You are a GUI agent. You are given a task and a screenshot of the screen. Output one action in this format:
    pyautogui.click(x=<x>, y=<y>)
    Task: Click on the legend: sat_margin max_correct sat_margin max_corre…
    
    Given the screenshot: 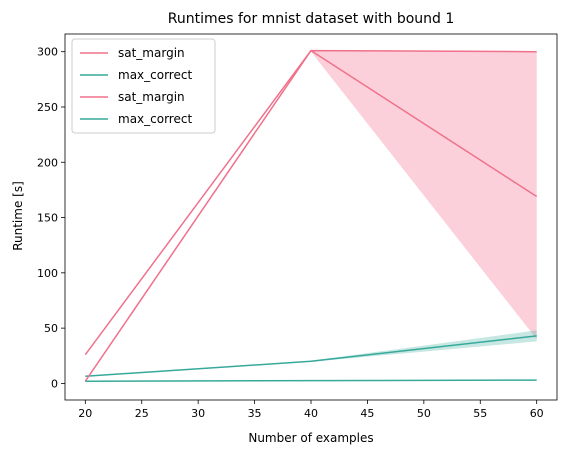 What is the action you would take?
    pyautogui.click(x=143, y=86)
    